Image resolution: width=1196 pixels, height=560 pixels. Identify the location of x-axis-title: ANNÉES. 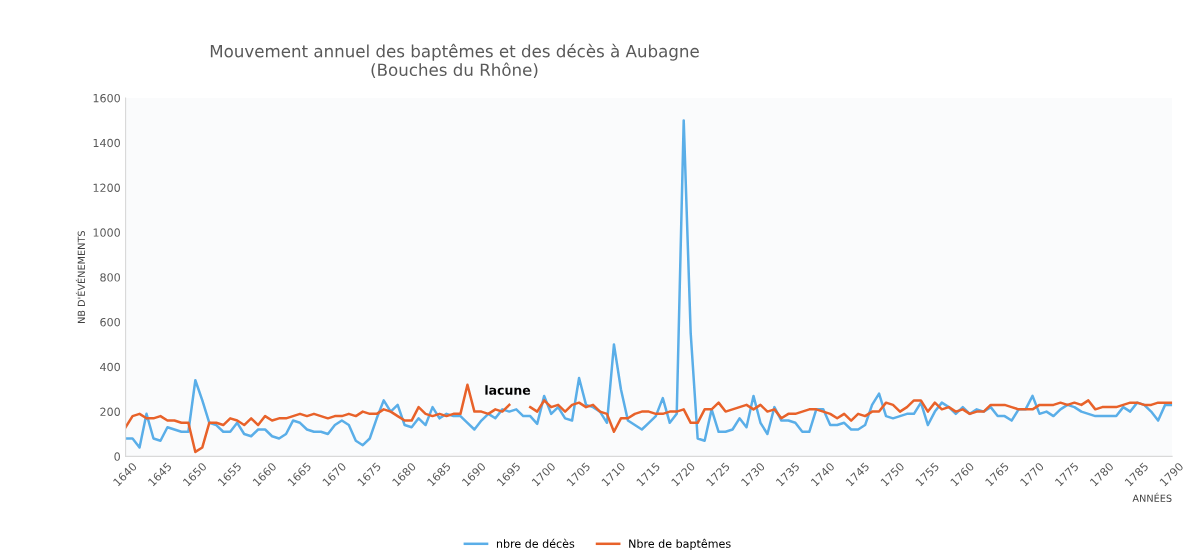
(1152, 497).